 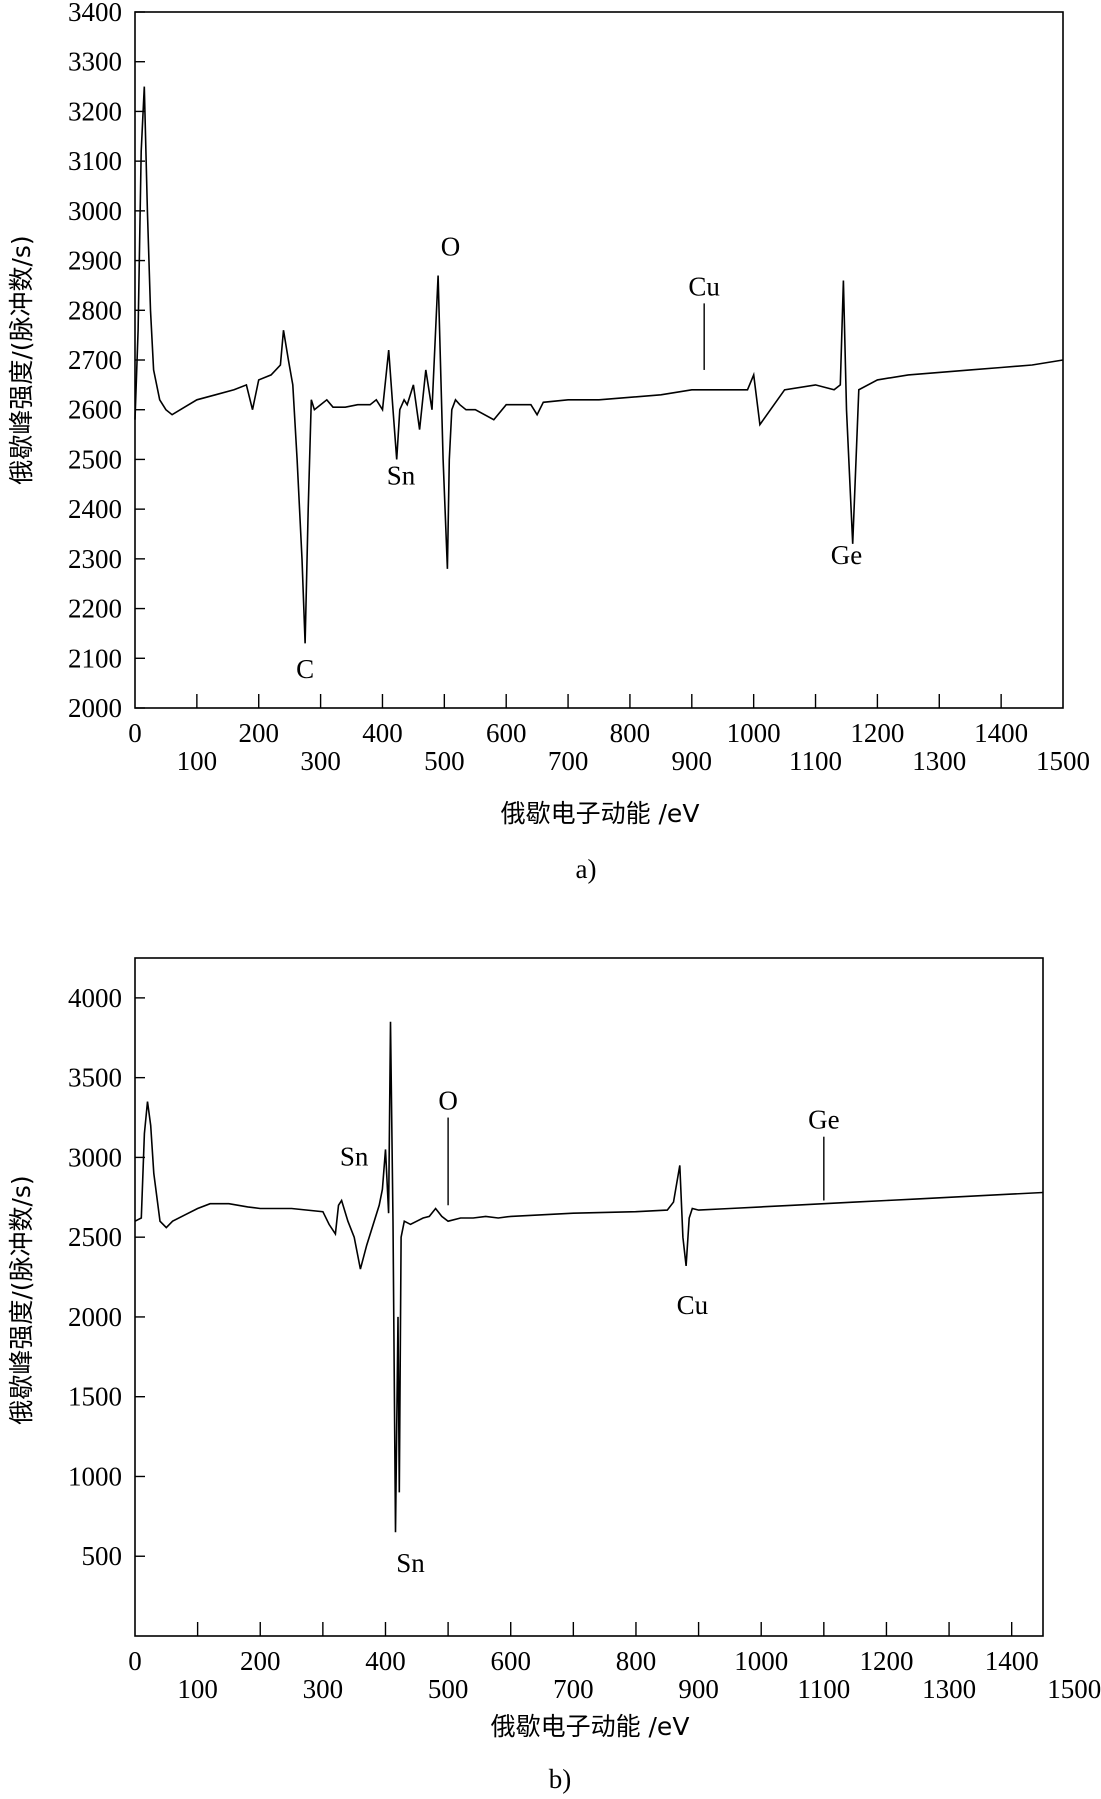 What do you see at coordinates (95, 559) in the screenshot?
I see `y-tick-label: 2300` at bounding box center [95, 559].